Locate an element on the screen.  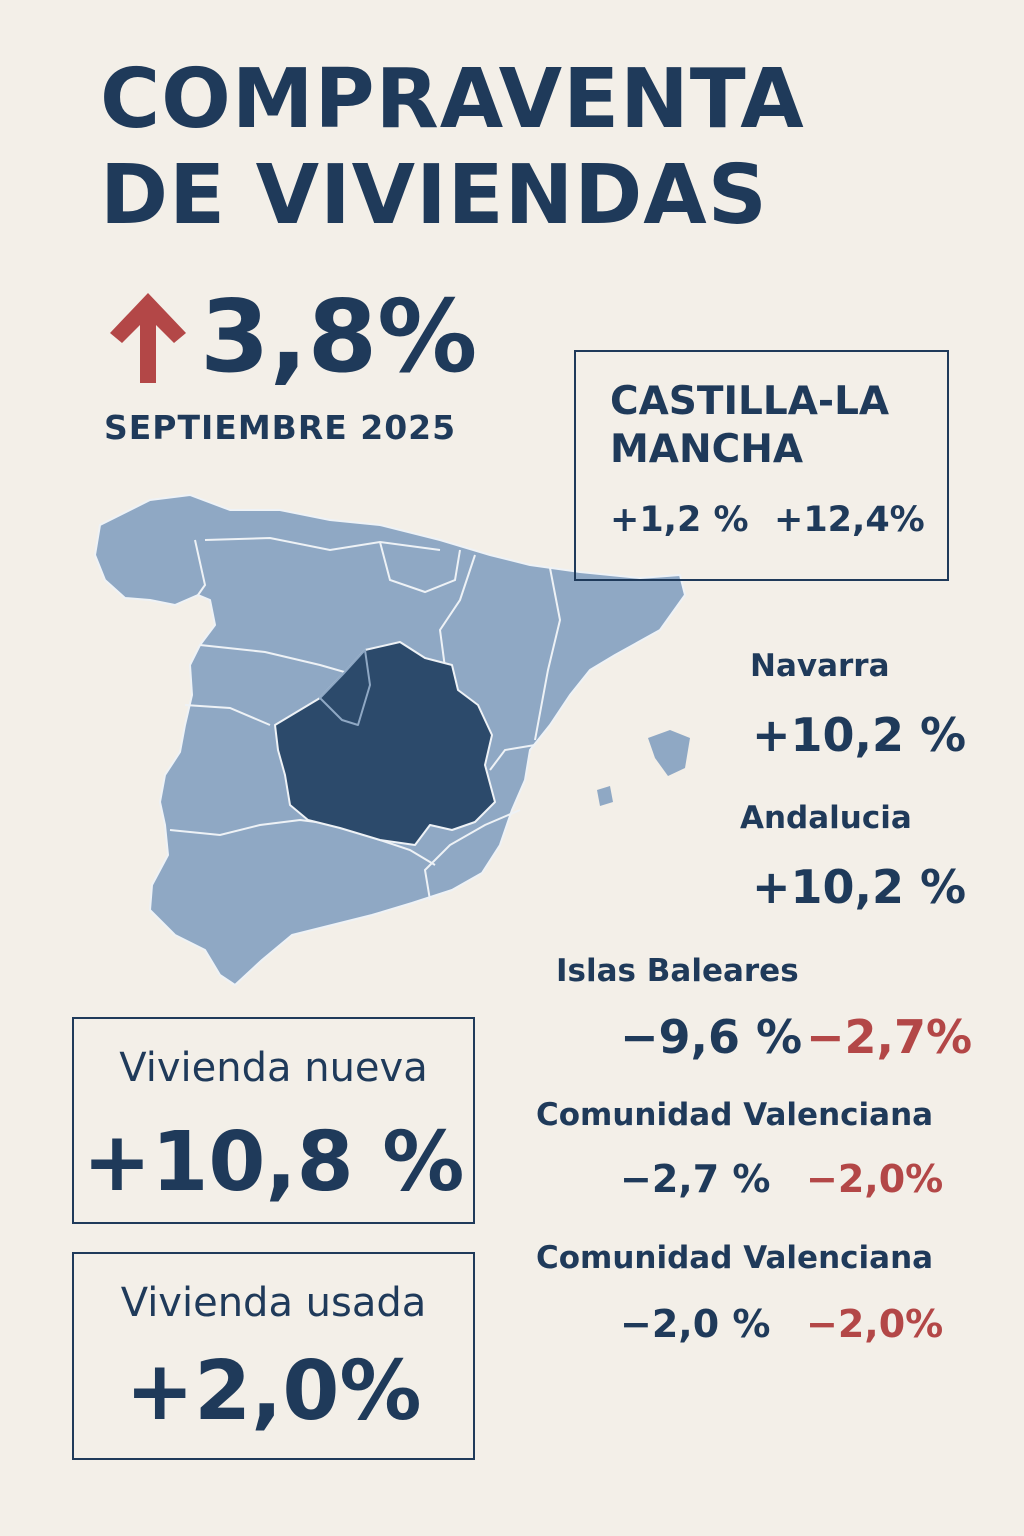
title-line-2: DE VIVIENDAS is located at coordinates (434, 195).